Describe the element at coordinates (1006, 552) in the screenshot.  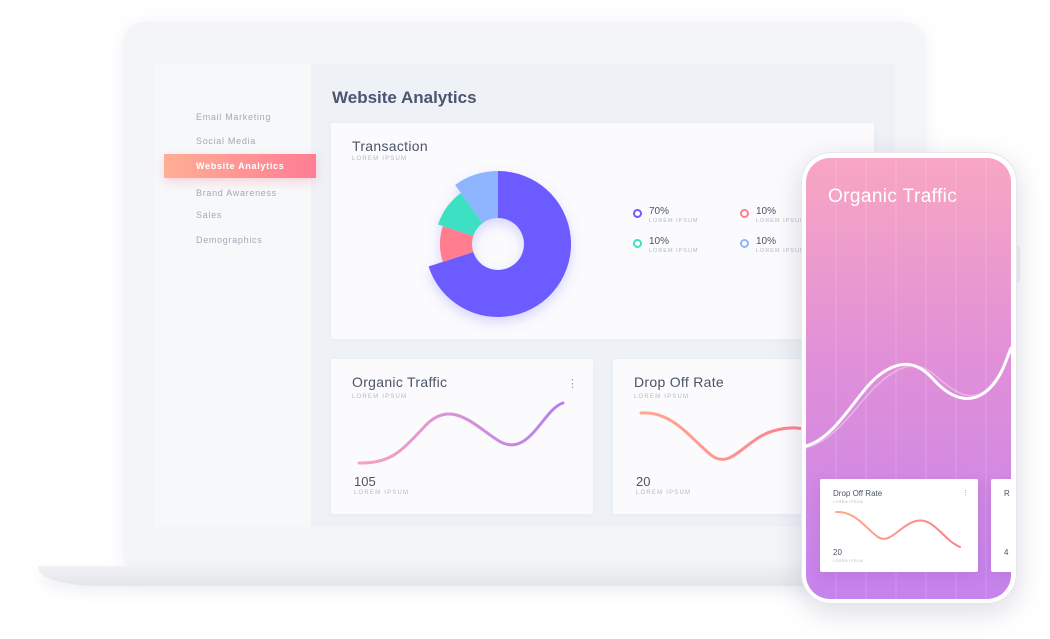
I see `phone-secondary-value: 4` at that location.